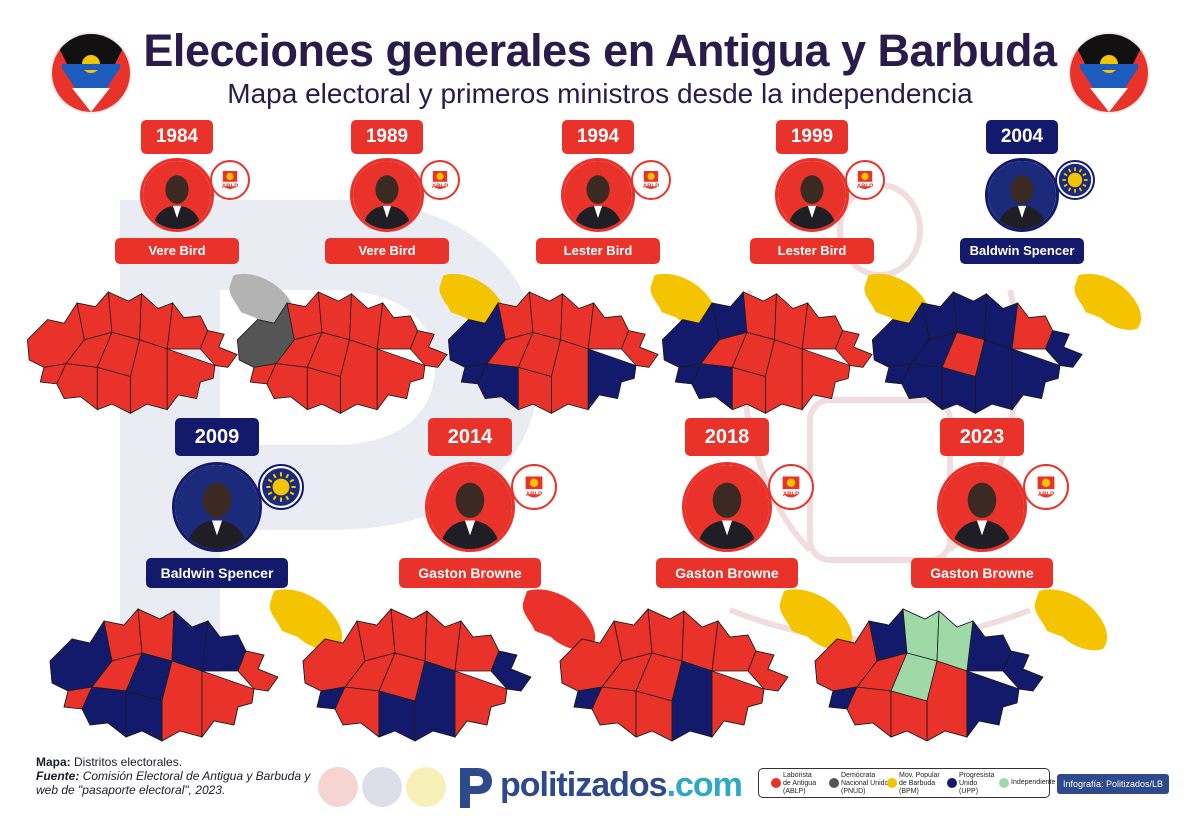 The width and height of the screenshot is (1200, 826). Describe the element at coordinates (977, 775) in the screenshot. I see `legend-label: Progresista` at that location.